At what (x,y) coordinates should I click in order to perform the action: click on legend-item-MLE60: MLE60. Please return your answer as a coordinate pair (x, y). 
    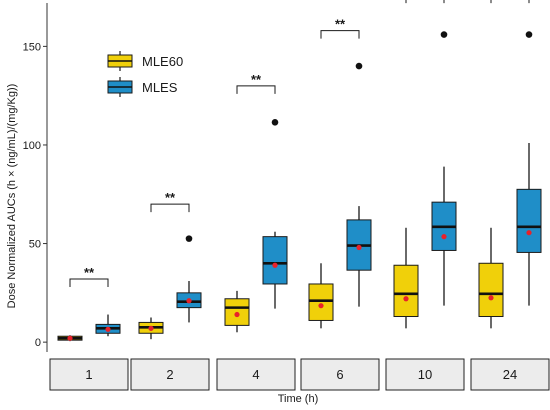
    Looking at the image, I should click on (145, 61).